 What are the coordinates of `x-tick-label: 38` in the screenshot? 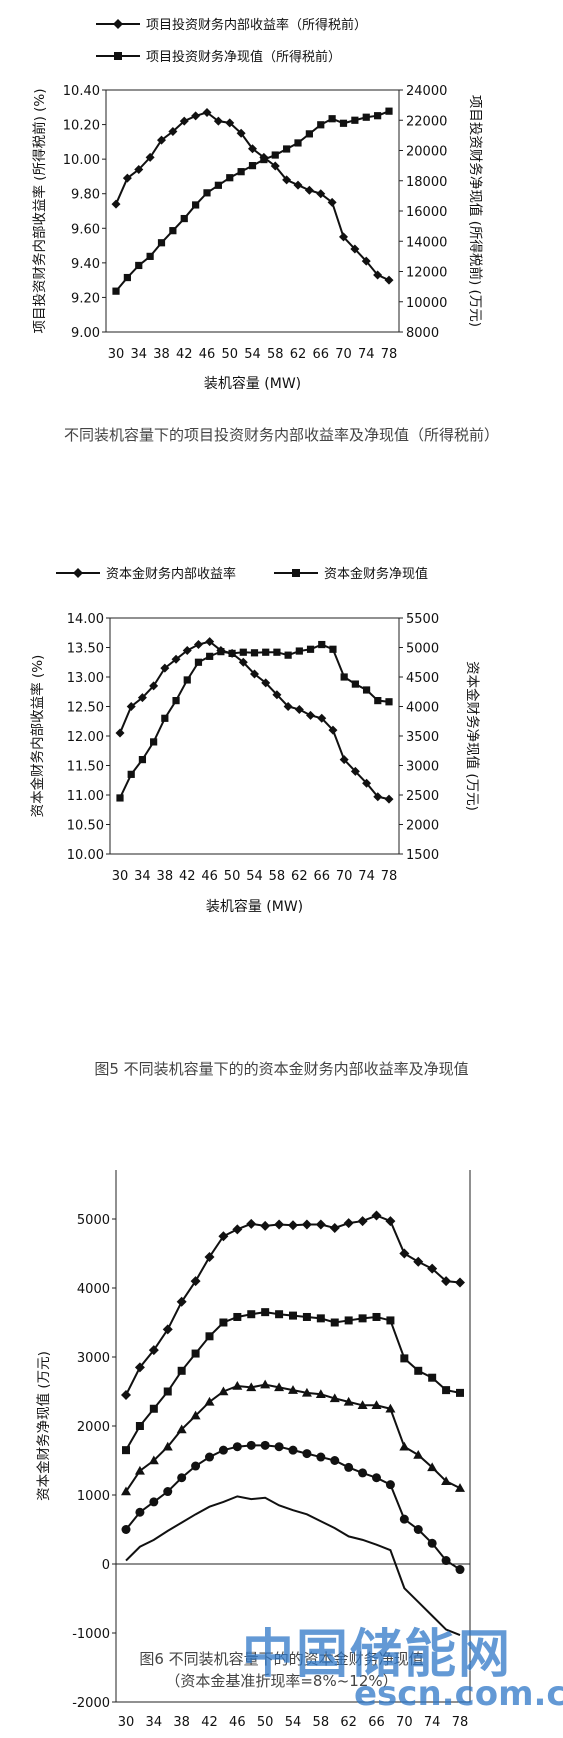 It's located at (161, 354).